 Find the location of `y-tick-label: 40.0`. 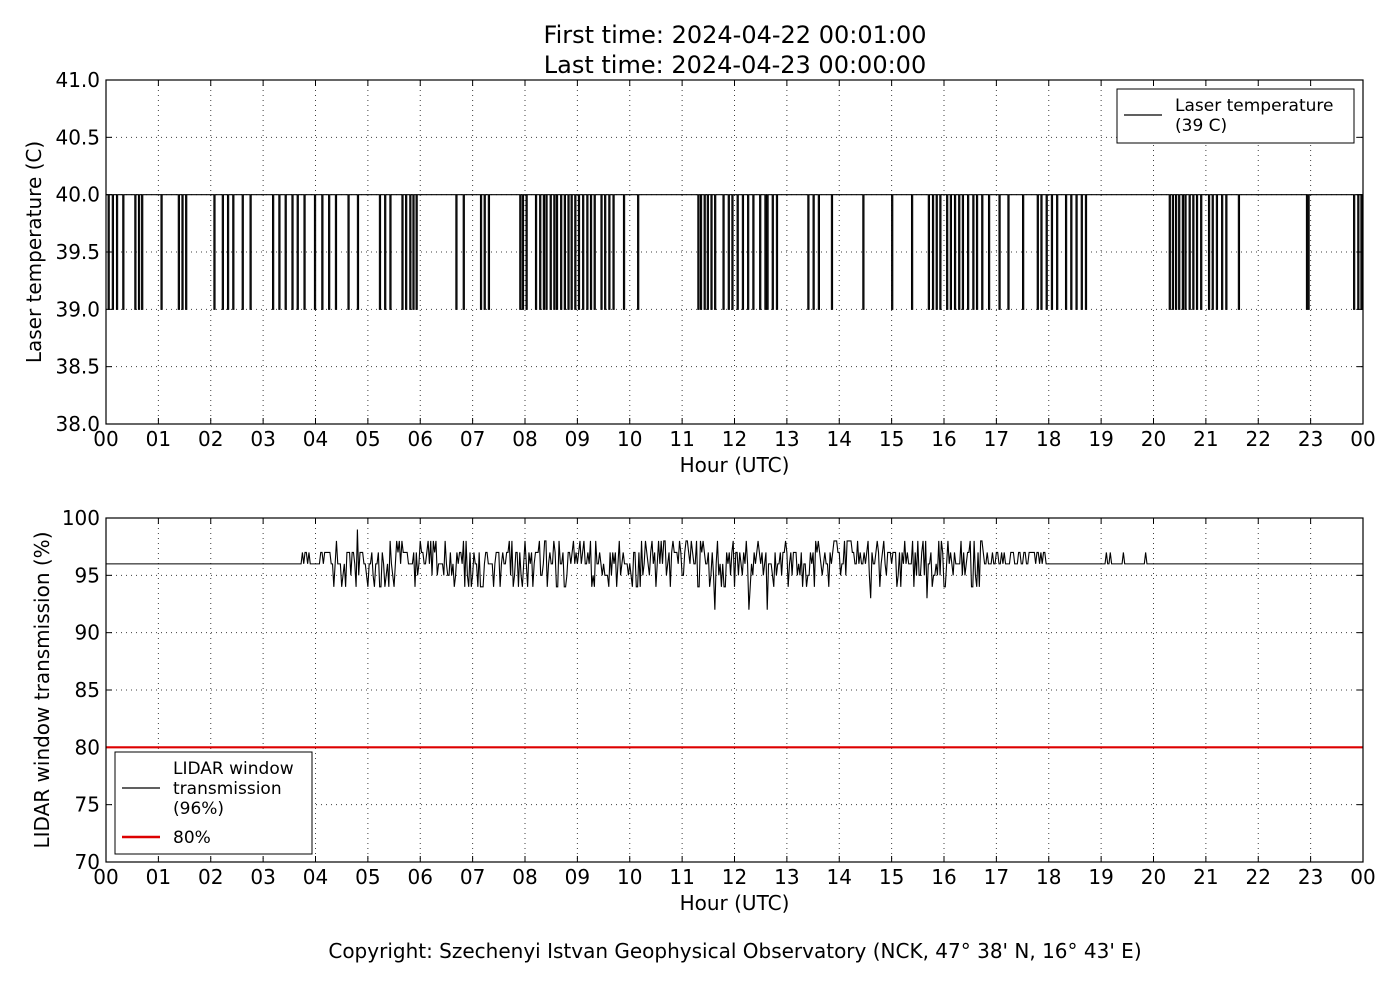

y-tick-label: 40.0 is located at coordinates (77, 195).